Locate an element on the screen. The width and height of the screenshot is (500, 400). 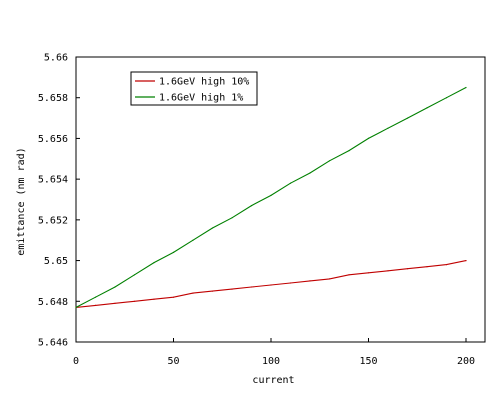
y-tick-label: 5.658 is located at coordinates (53, 98).